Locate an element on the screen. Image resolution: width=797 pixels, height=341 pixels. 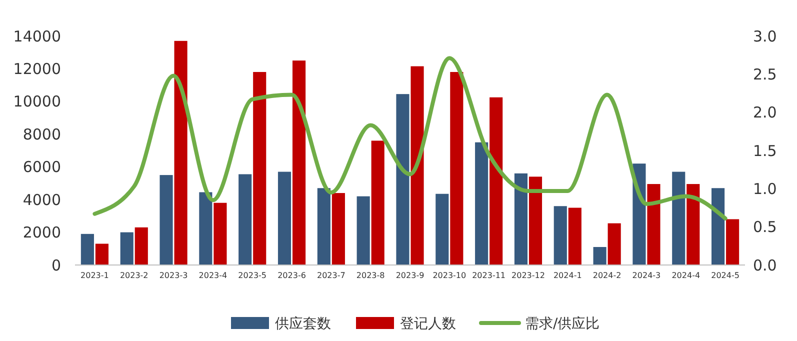
x-tick-label: 2023-9 is located at coordinates (410, 275).